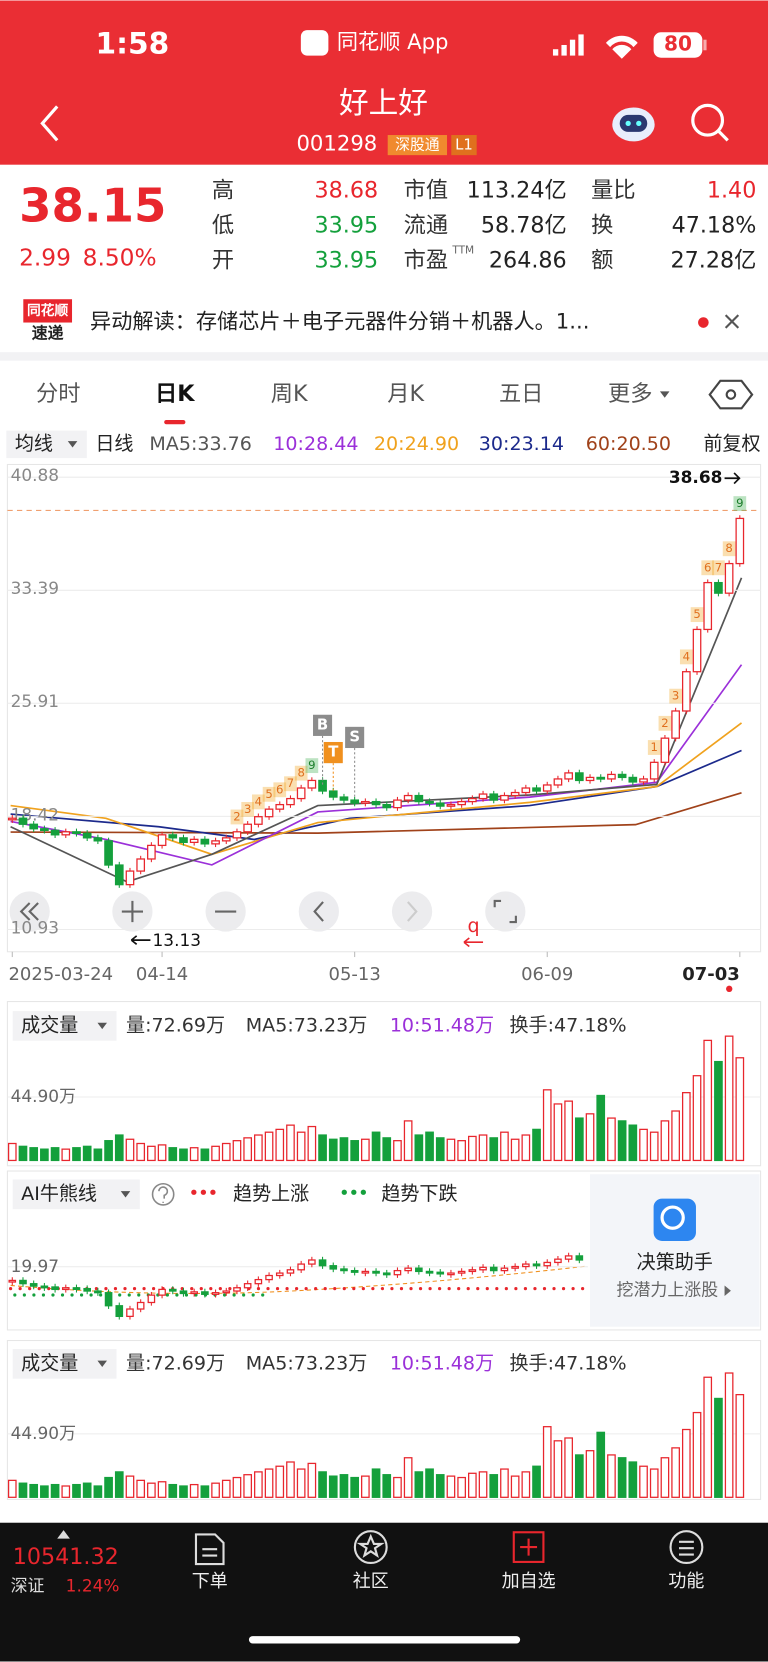 The image size is (768, 1662). I want to click on tab: 分时, so click(58, 394).